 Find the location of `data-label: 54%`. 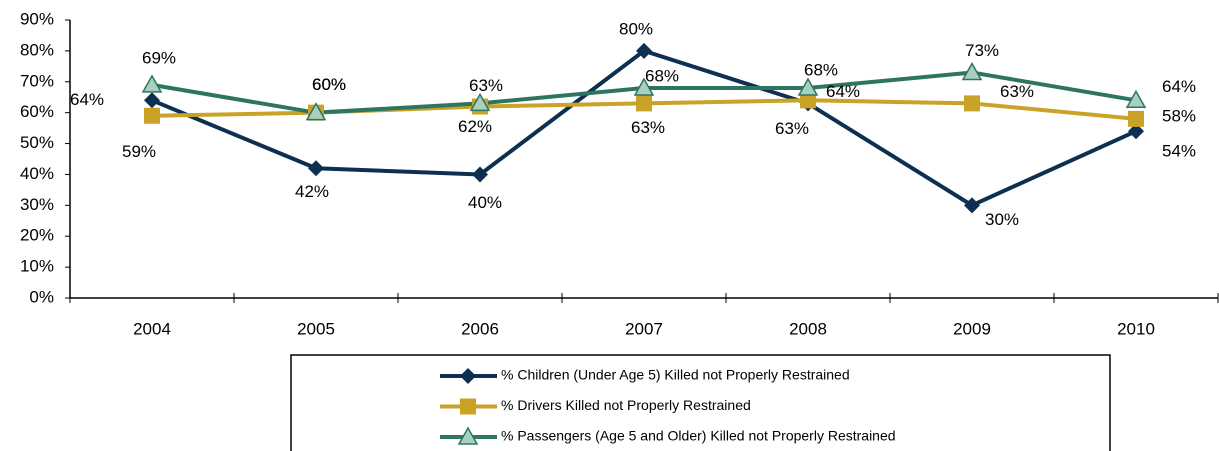

data-label: 54% is located at coordinates (1179, 151).